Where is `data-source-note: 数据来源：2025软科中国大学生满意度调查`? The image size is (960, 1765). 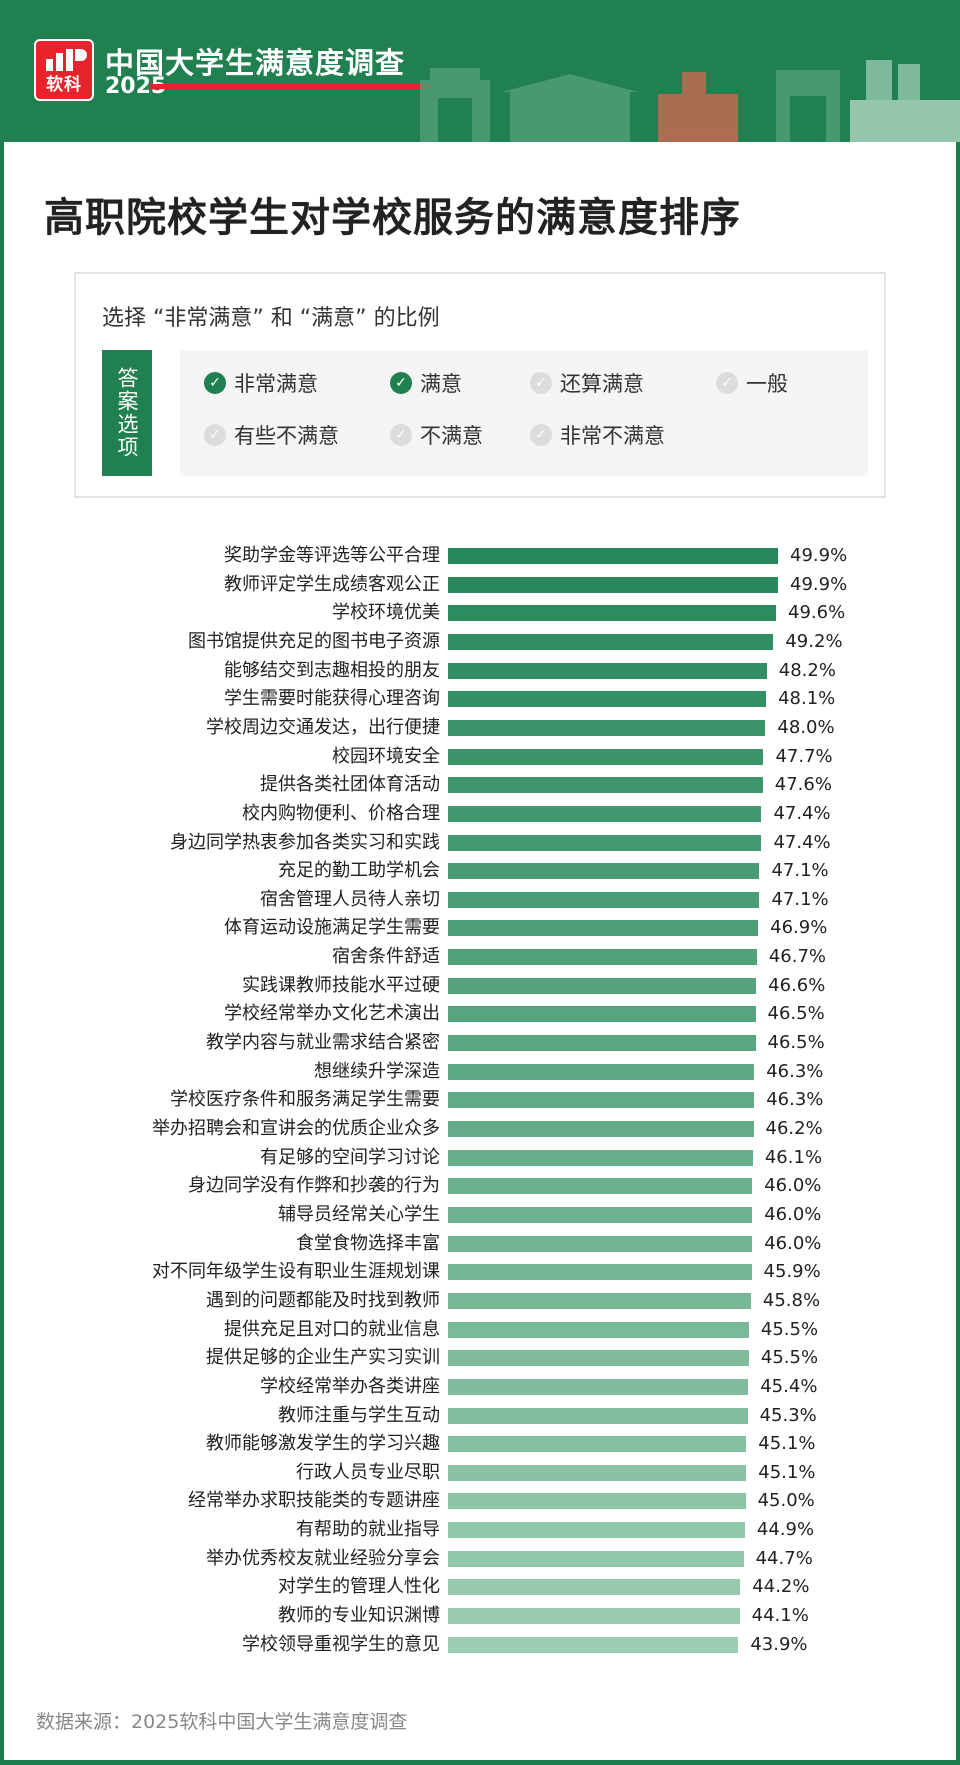
data-source-note: 数据来源：2025软科中国大学生满意度调查 is located at coordinates (222, 1722).